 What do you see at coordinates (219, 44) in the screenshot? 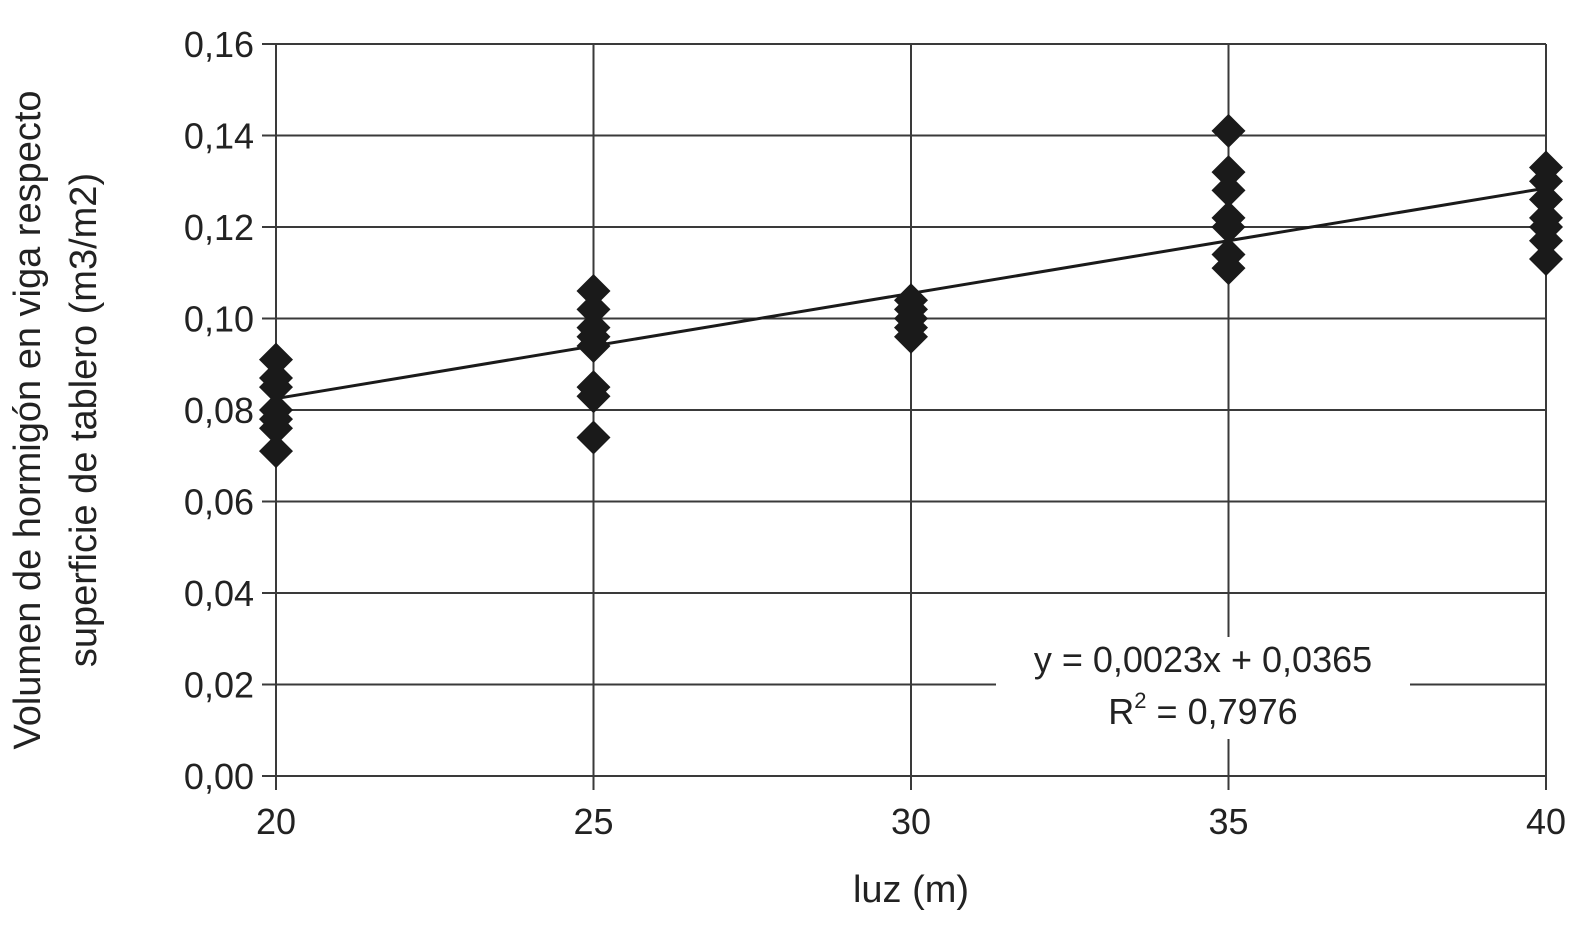
I see `y-tick-label: 0,16` at bounding box center [219, 44].